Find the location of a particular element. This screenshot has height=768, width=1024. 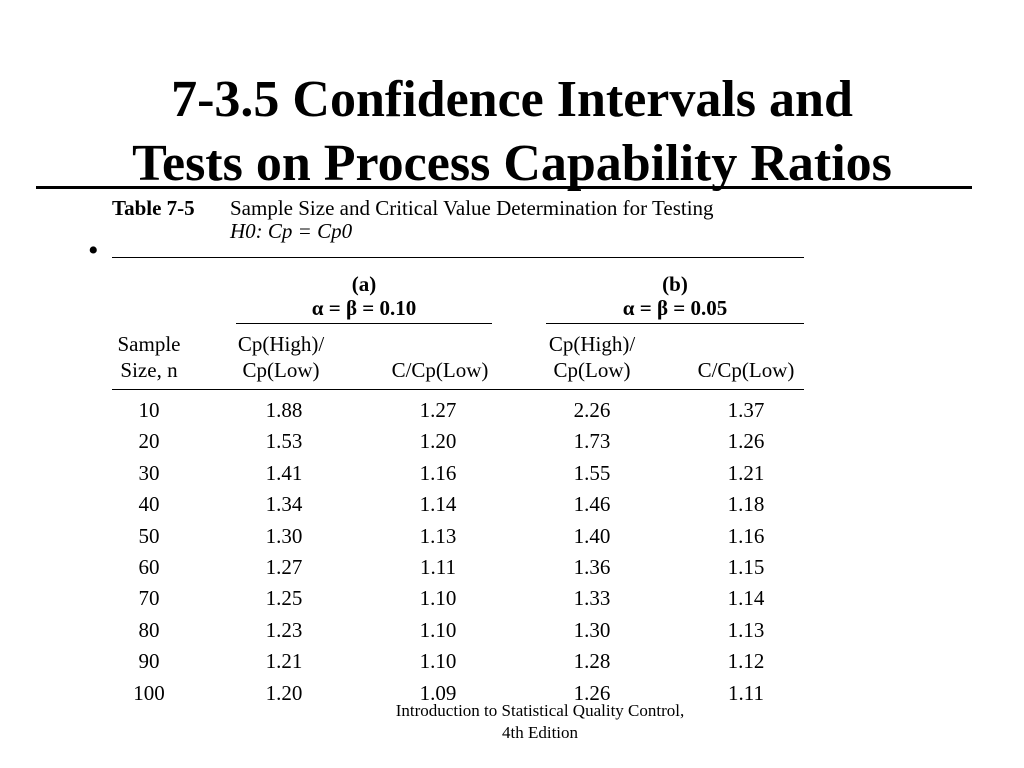

table-cell-value: 1.41 is located at coordinates (284, 472).